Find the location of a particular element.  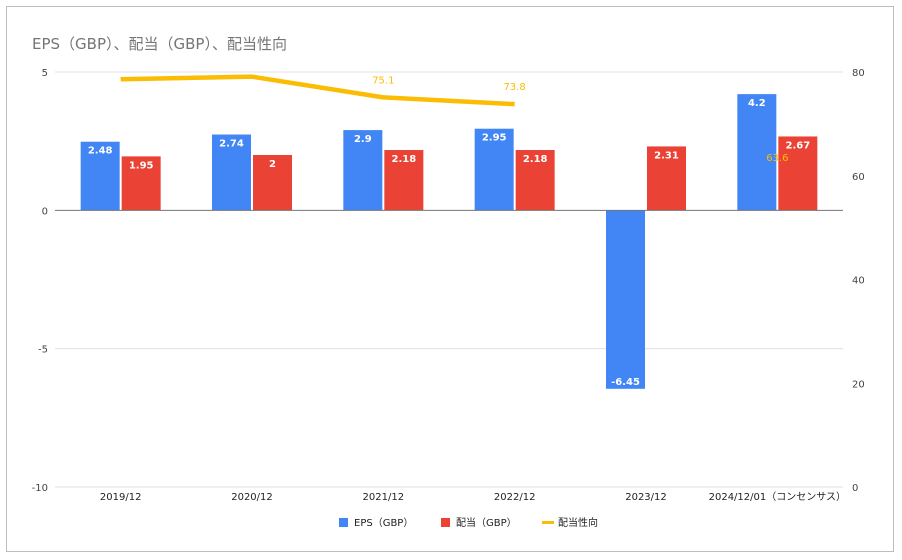

legend-label: 配当性向 is located at coordinates (578, 522).